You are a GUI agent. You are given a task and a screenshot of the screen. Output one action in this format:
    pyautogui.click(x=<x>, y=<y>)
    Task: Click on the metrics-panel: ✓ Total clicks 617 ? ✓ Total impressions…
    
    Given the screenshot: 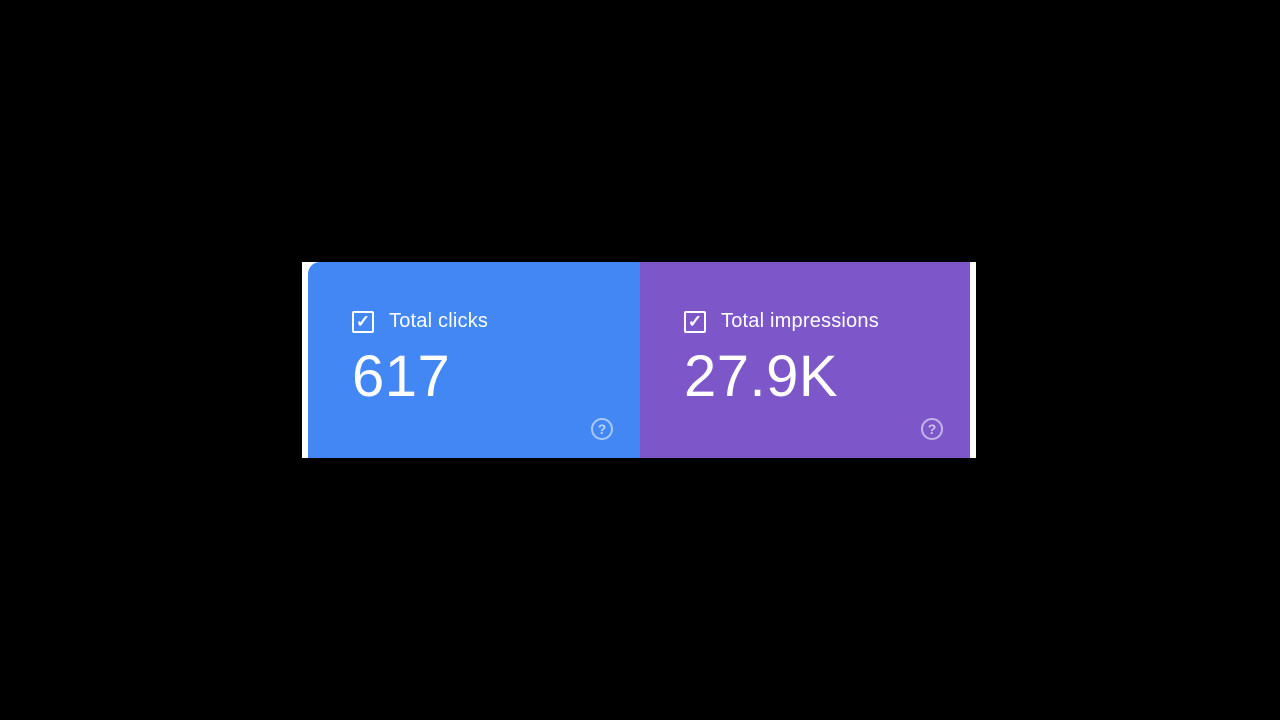 What is the action you would take?
    pyautogui.click(x=639, y=360)
    